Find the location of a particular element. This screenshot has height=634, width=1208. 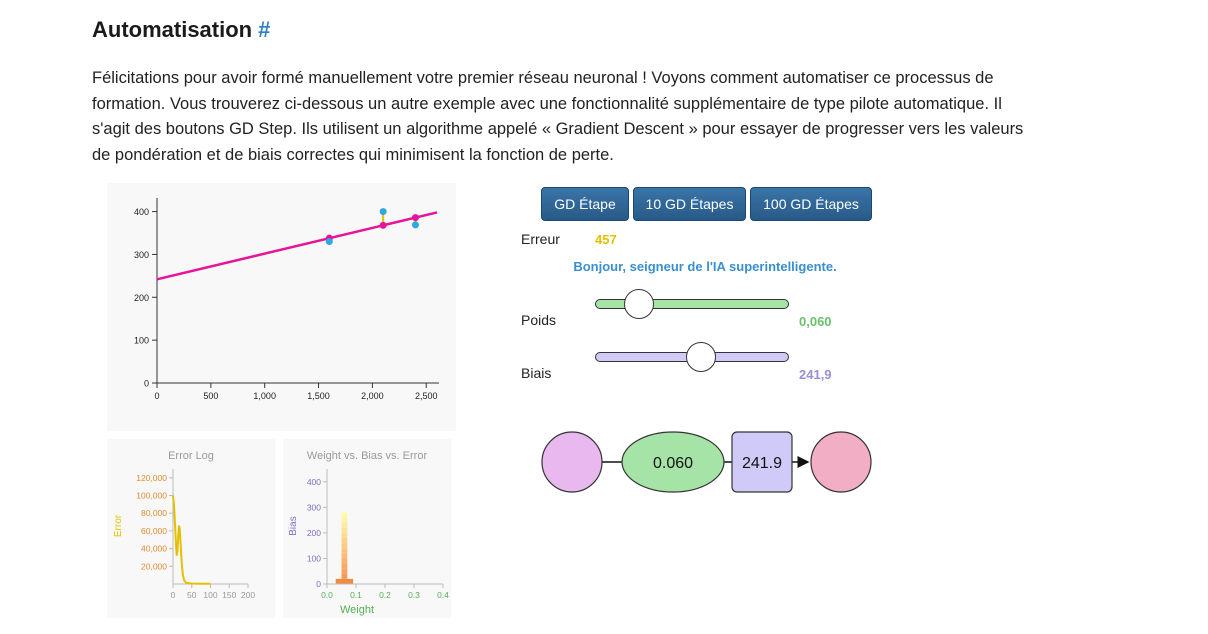

gd-100-steps-button: 100 GD Étapes is located at coordinates (811, 204).